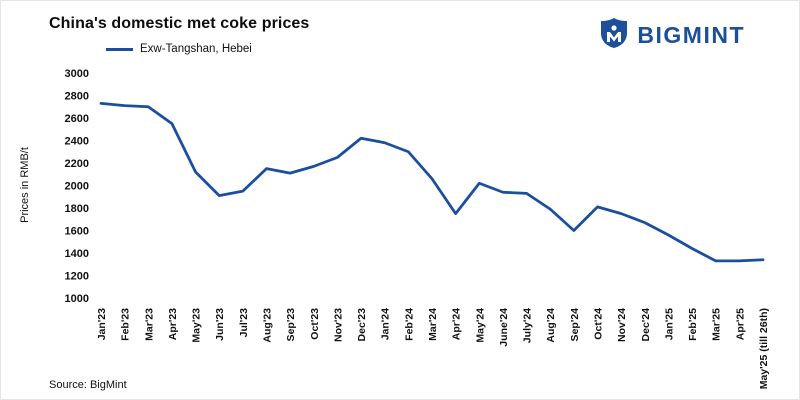 This screenshot has height=400, width=800. I want to click on svg-text: 1600, so click(77, 232).